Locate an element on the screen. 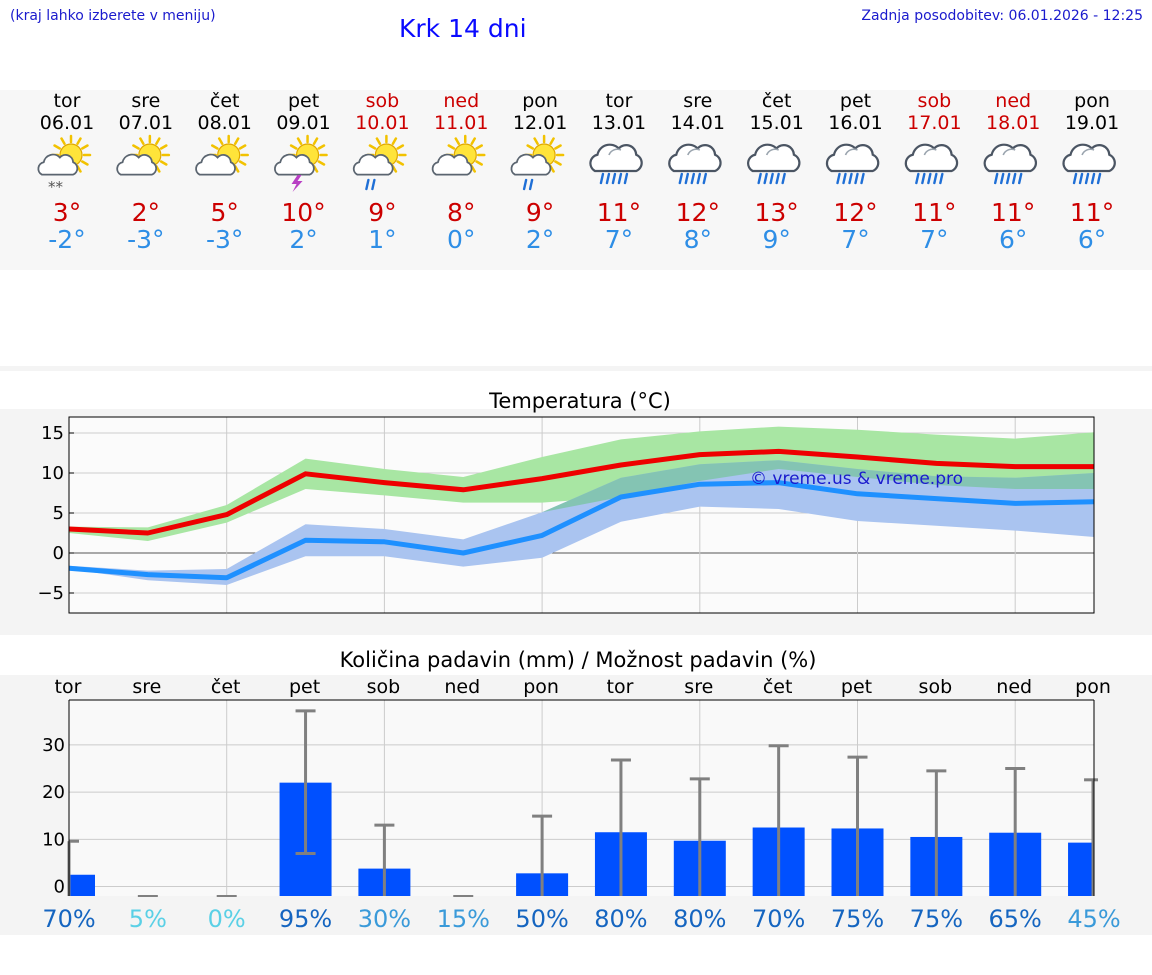 This screenshot has width=1152, height=975. day-name: ned is located at coordinates (461, 101).